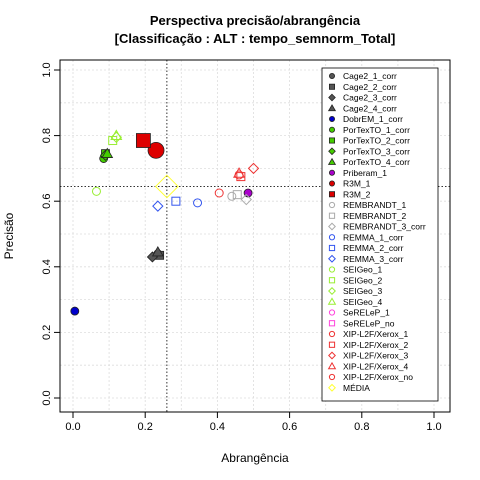  I want to click on legend-label: XIP-L2F/Xerox_1, so click(375, 334).